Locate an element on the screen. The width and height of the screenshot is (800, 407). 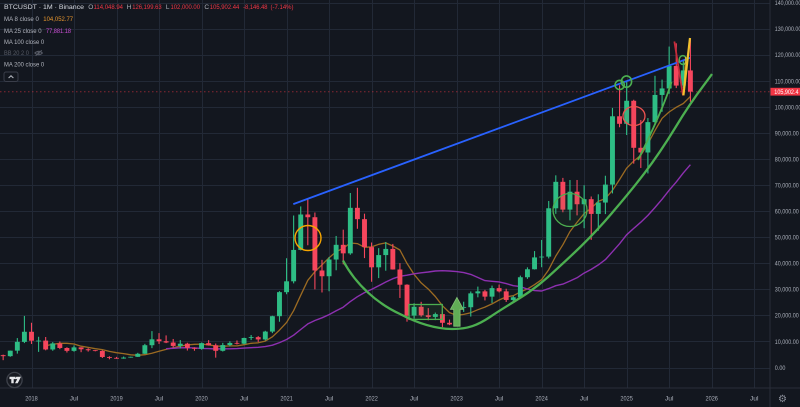
svg-text: 130,000.00 is located at coordinates (787, 29).